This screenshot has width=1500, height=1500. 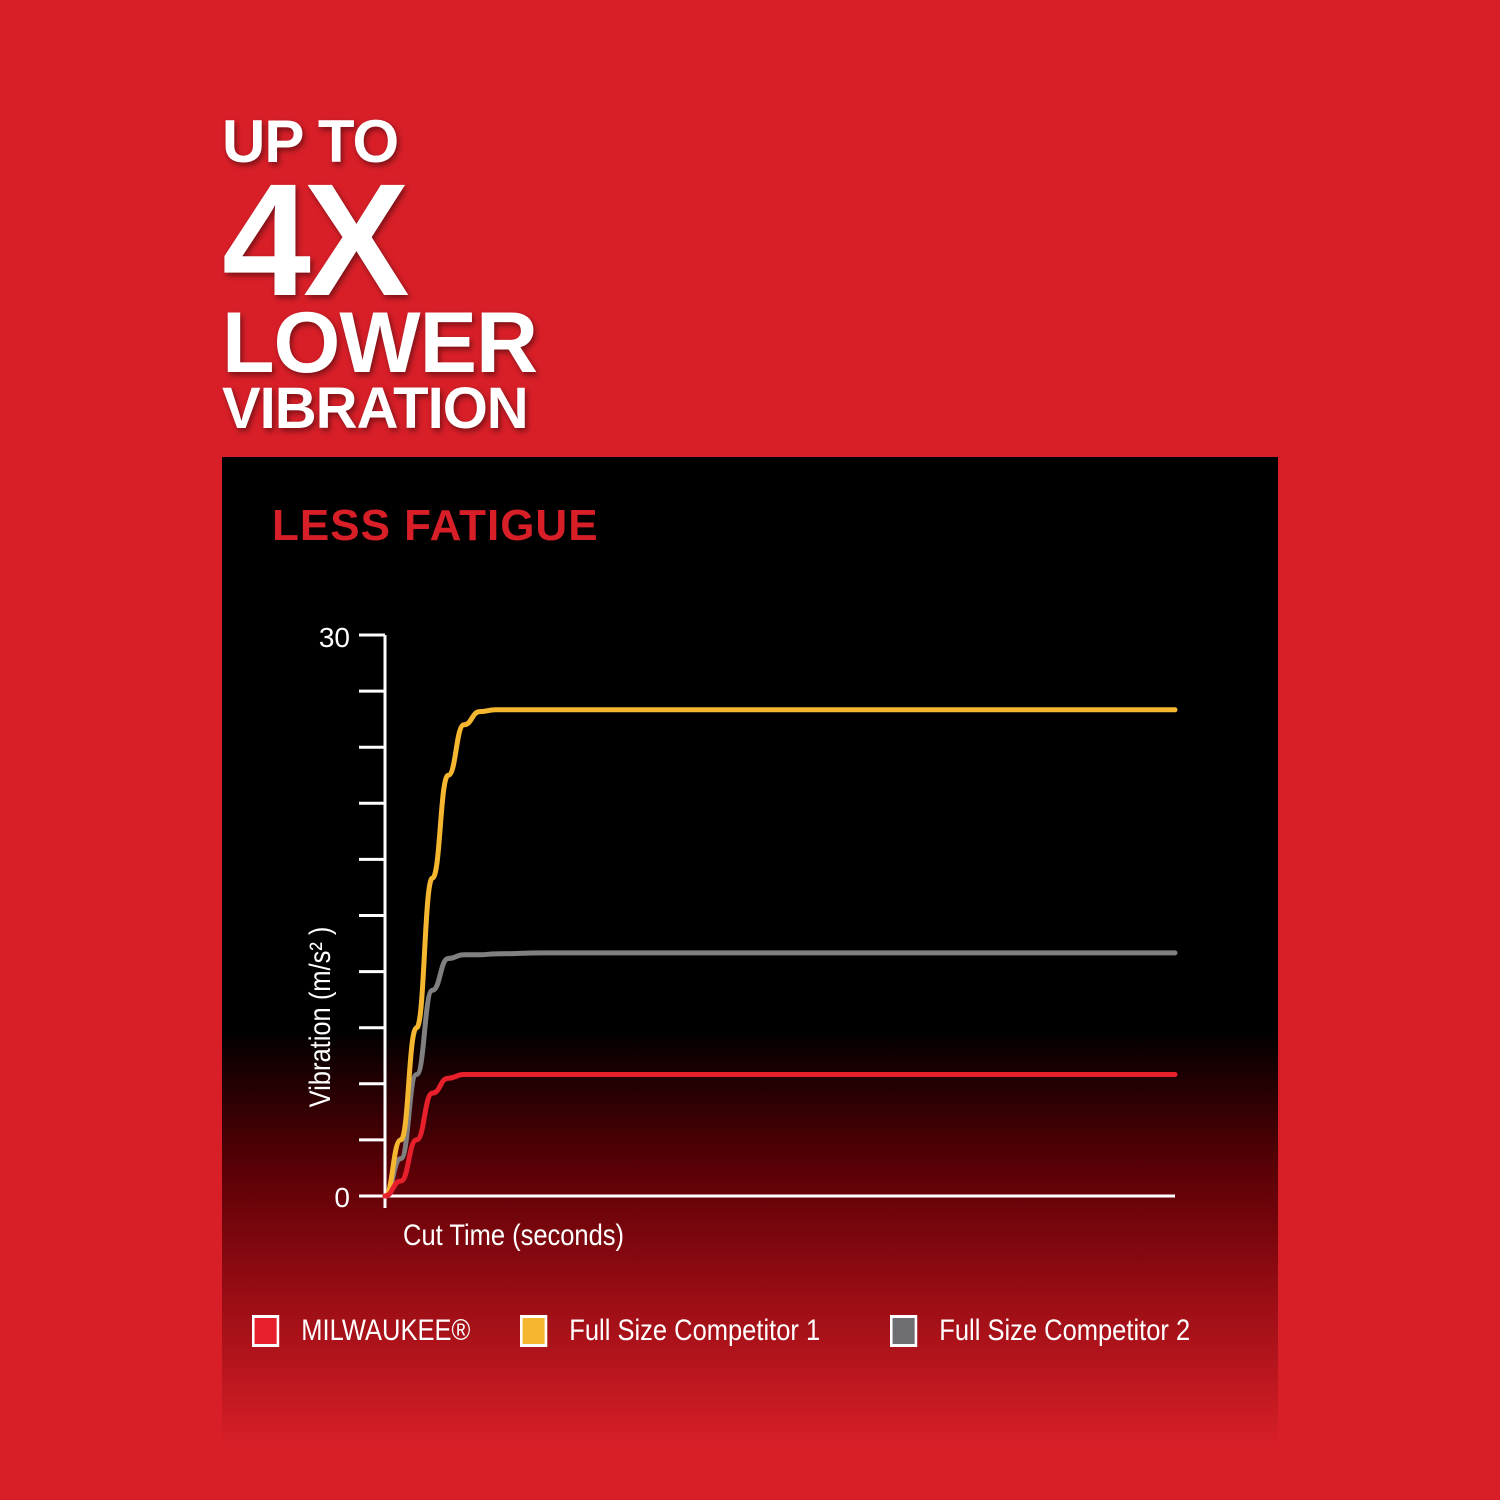 I want to click on legend-swatch-milwaukee, so click(x=266, y=1331).